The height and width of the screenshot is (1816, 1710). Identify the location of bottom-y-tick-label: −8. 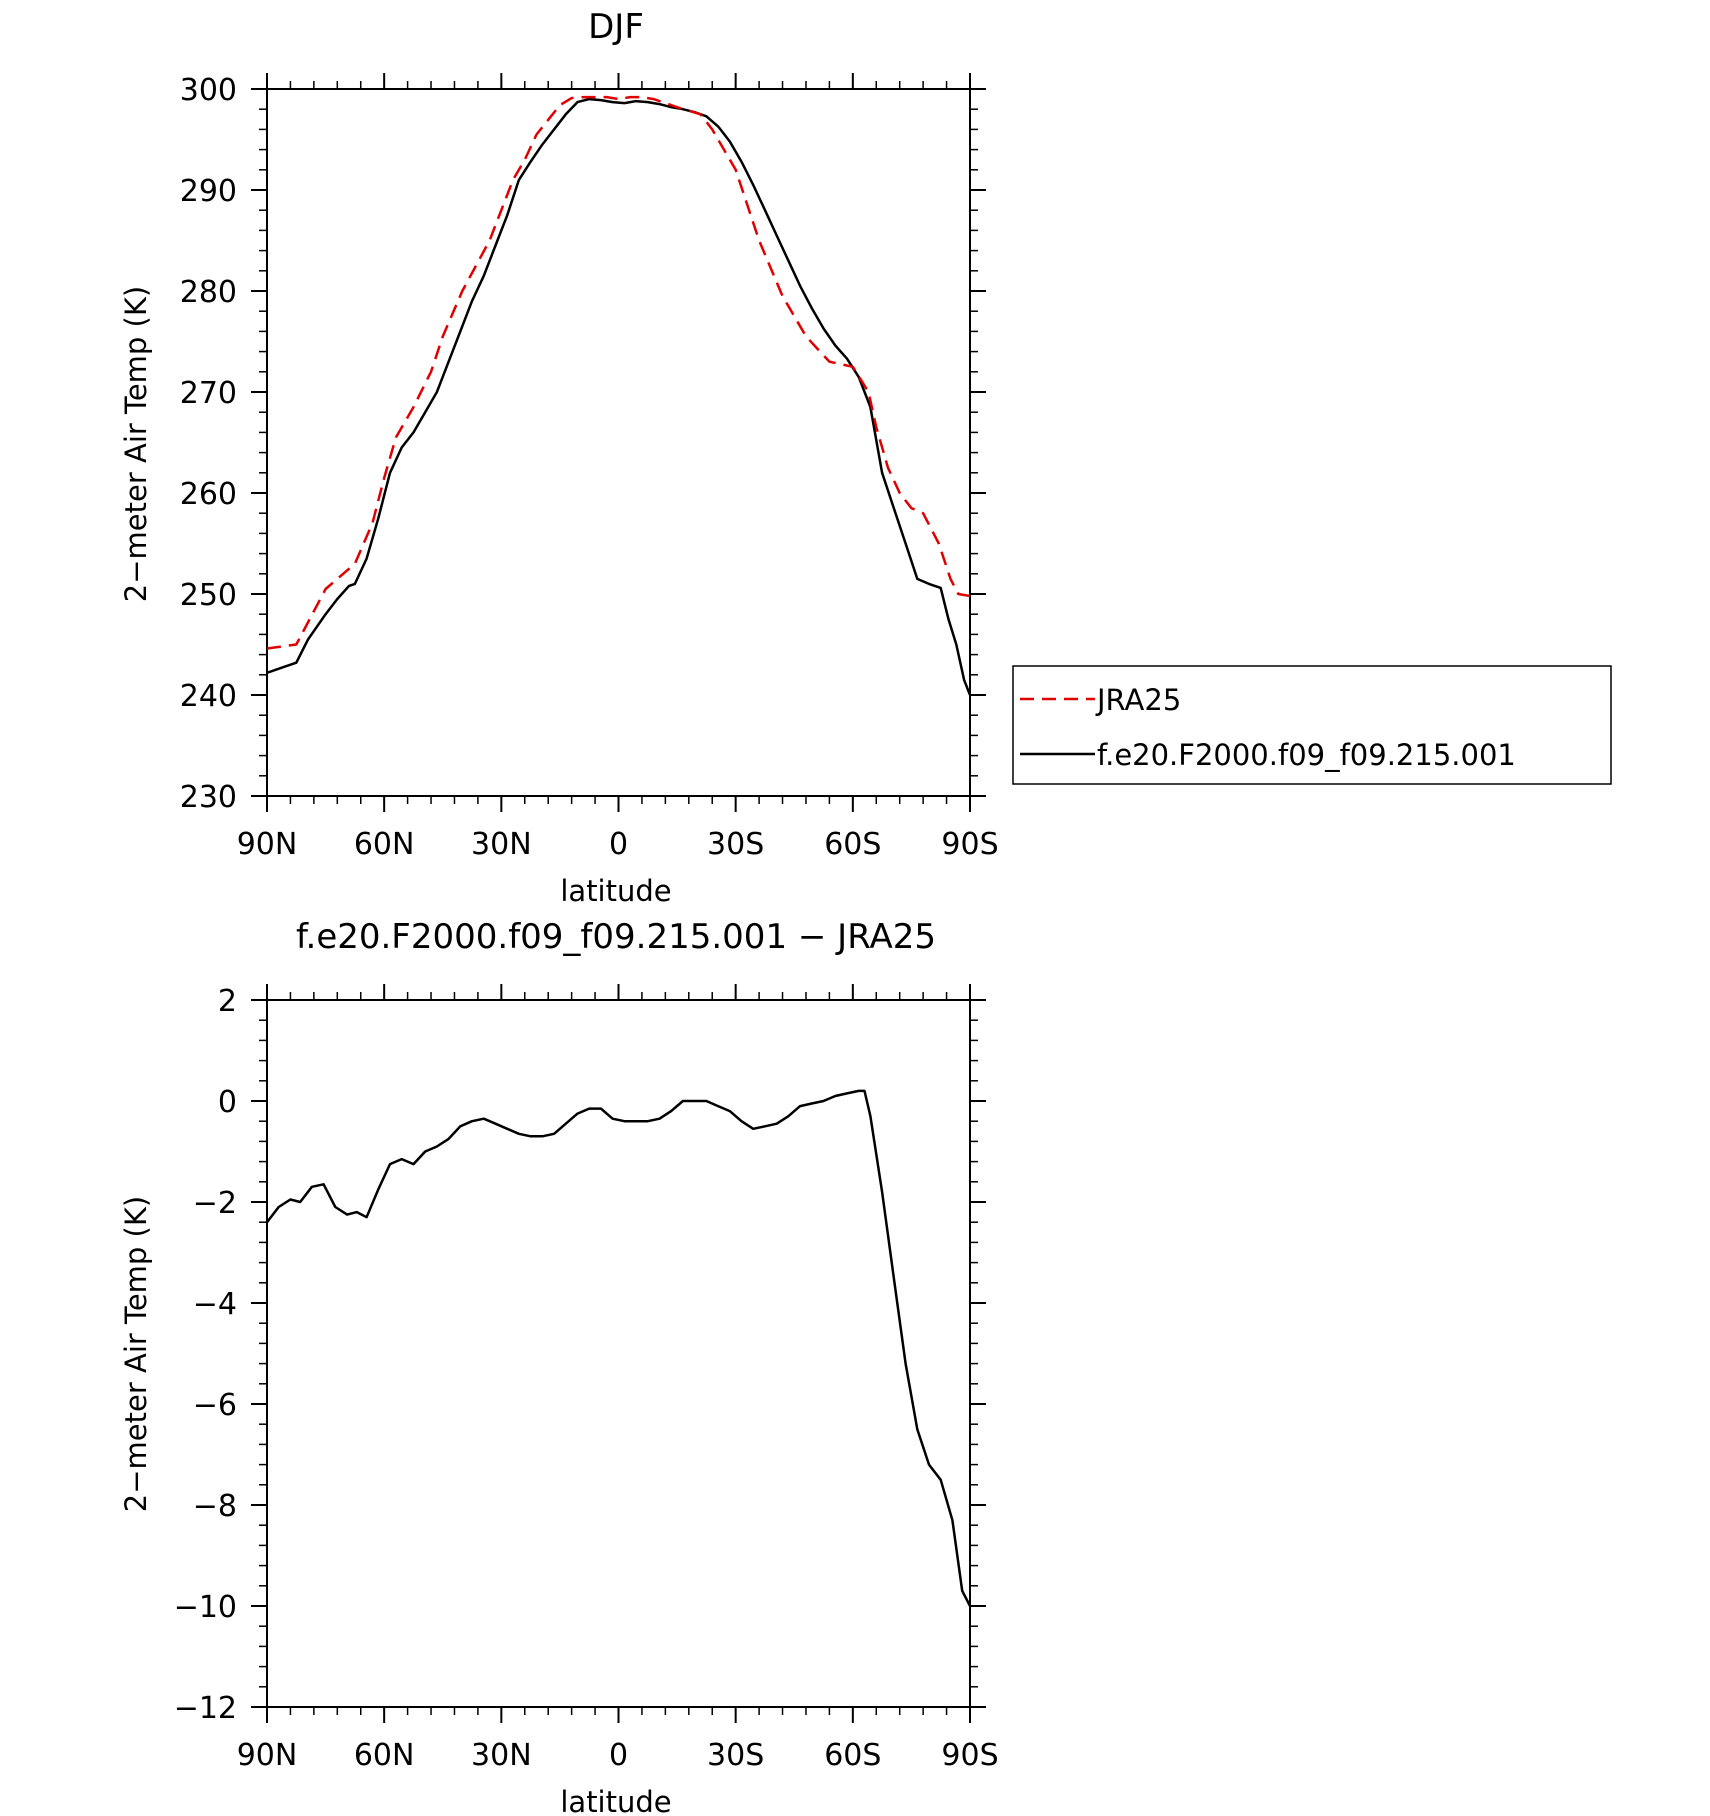
(215, 1506).